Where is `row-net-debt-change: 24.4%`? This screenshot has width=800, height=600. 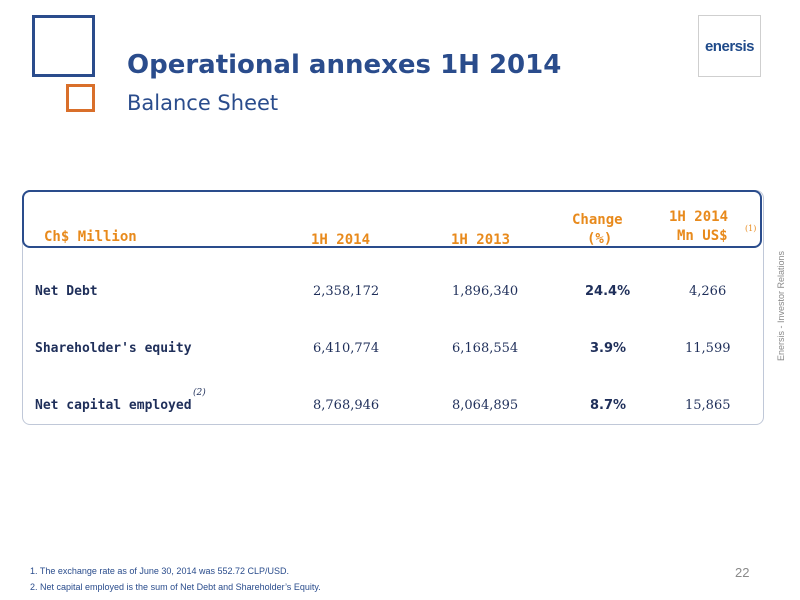 row-net-debt-change: 24.4% is located at coordinates (608, 291).